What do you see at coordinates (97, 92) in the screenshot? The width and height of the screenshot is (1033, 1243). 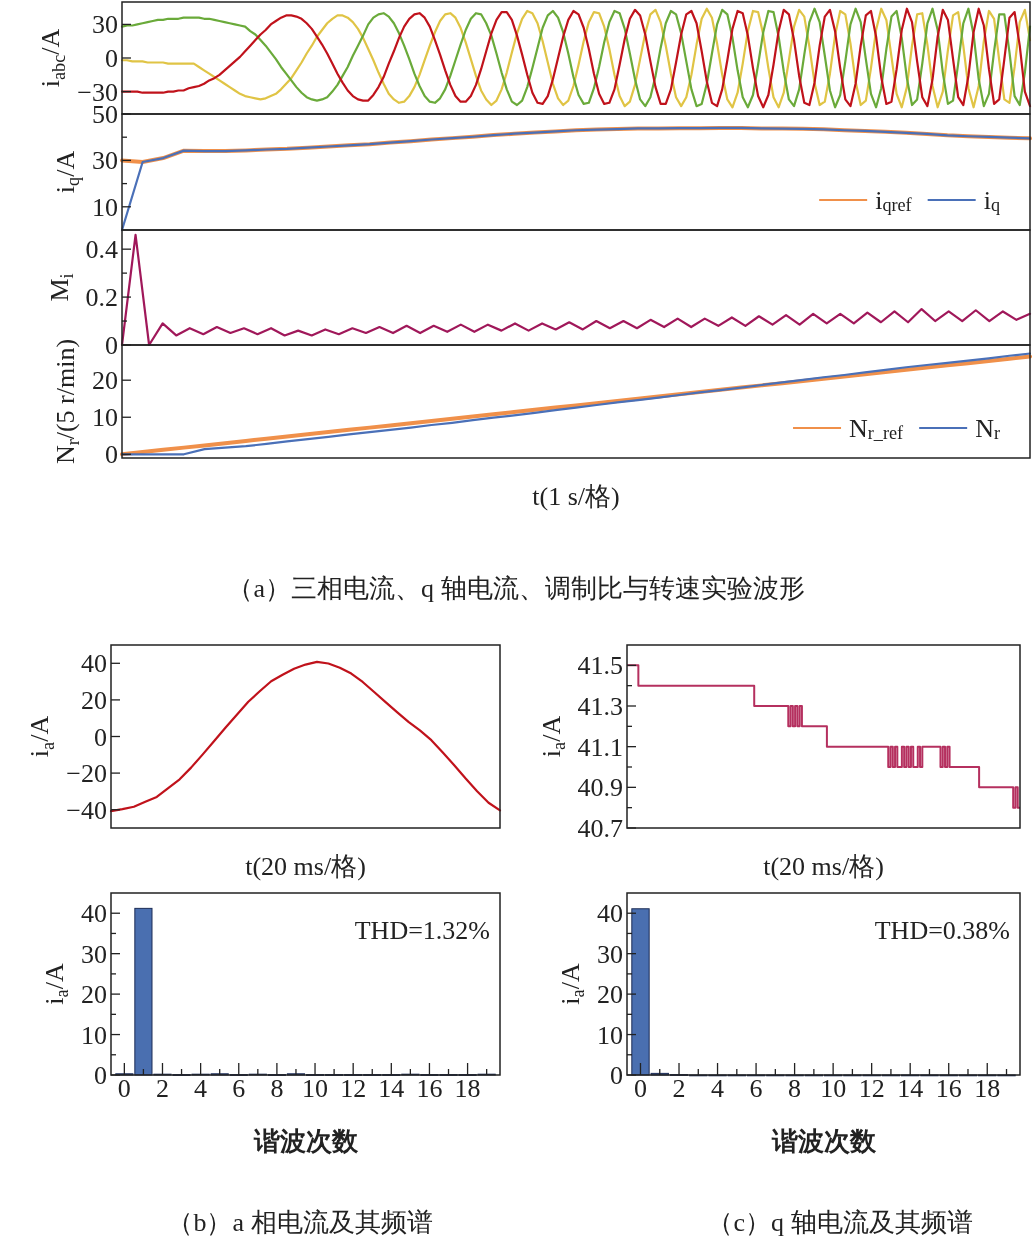 I see `y-tick-label: −30` at bounding box center [97, 92].